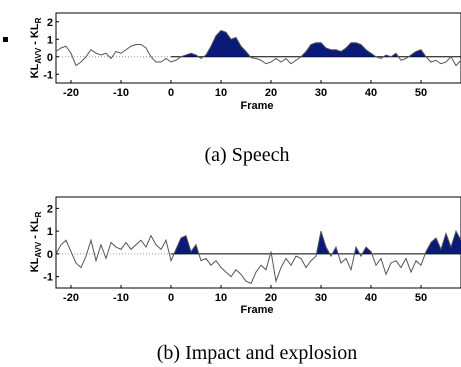 This screenshot has height=367, width=461. I want to click on marker-square, so click(5, 39).